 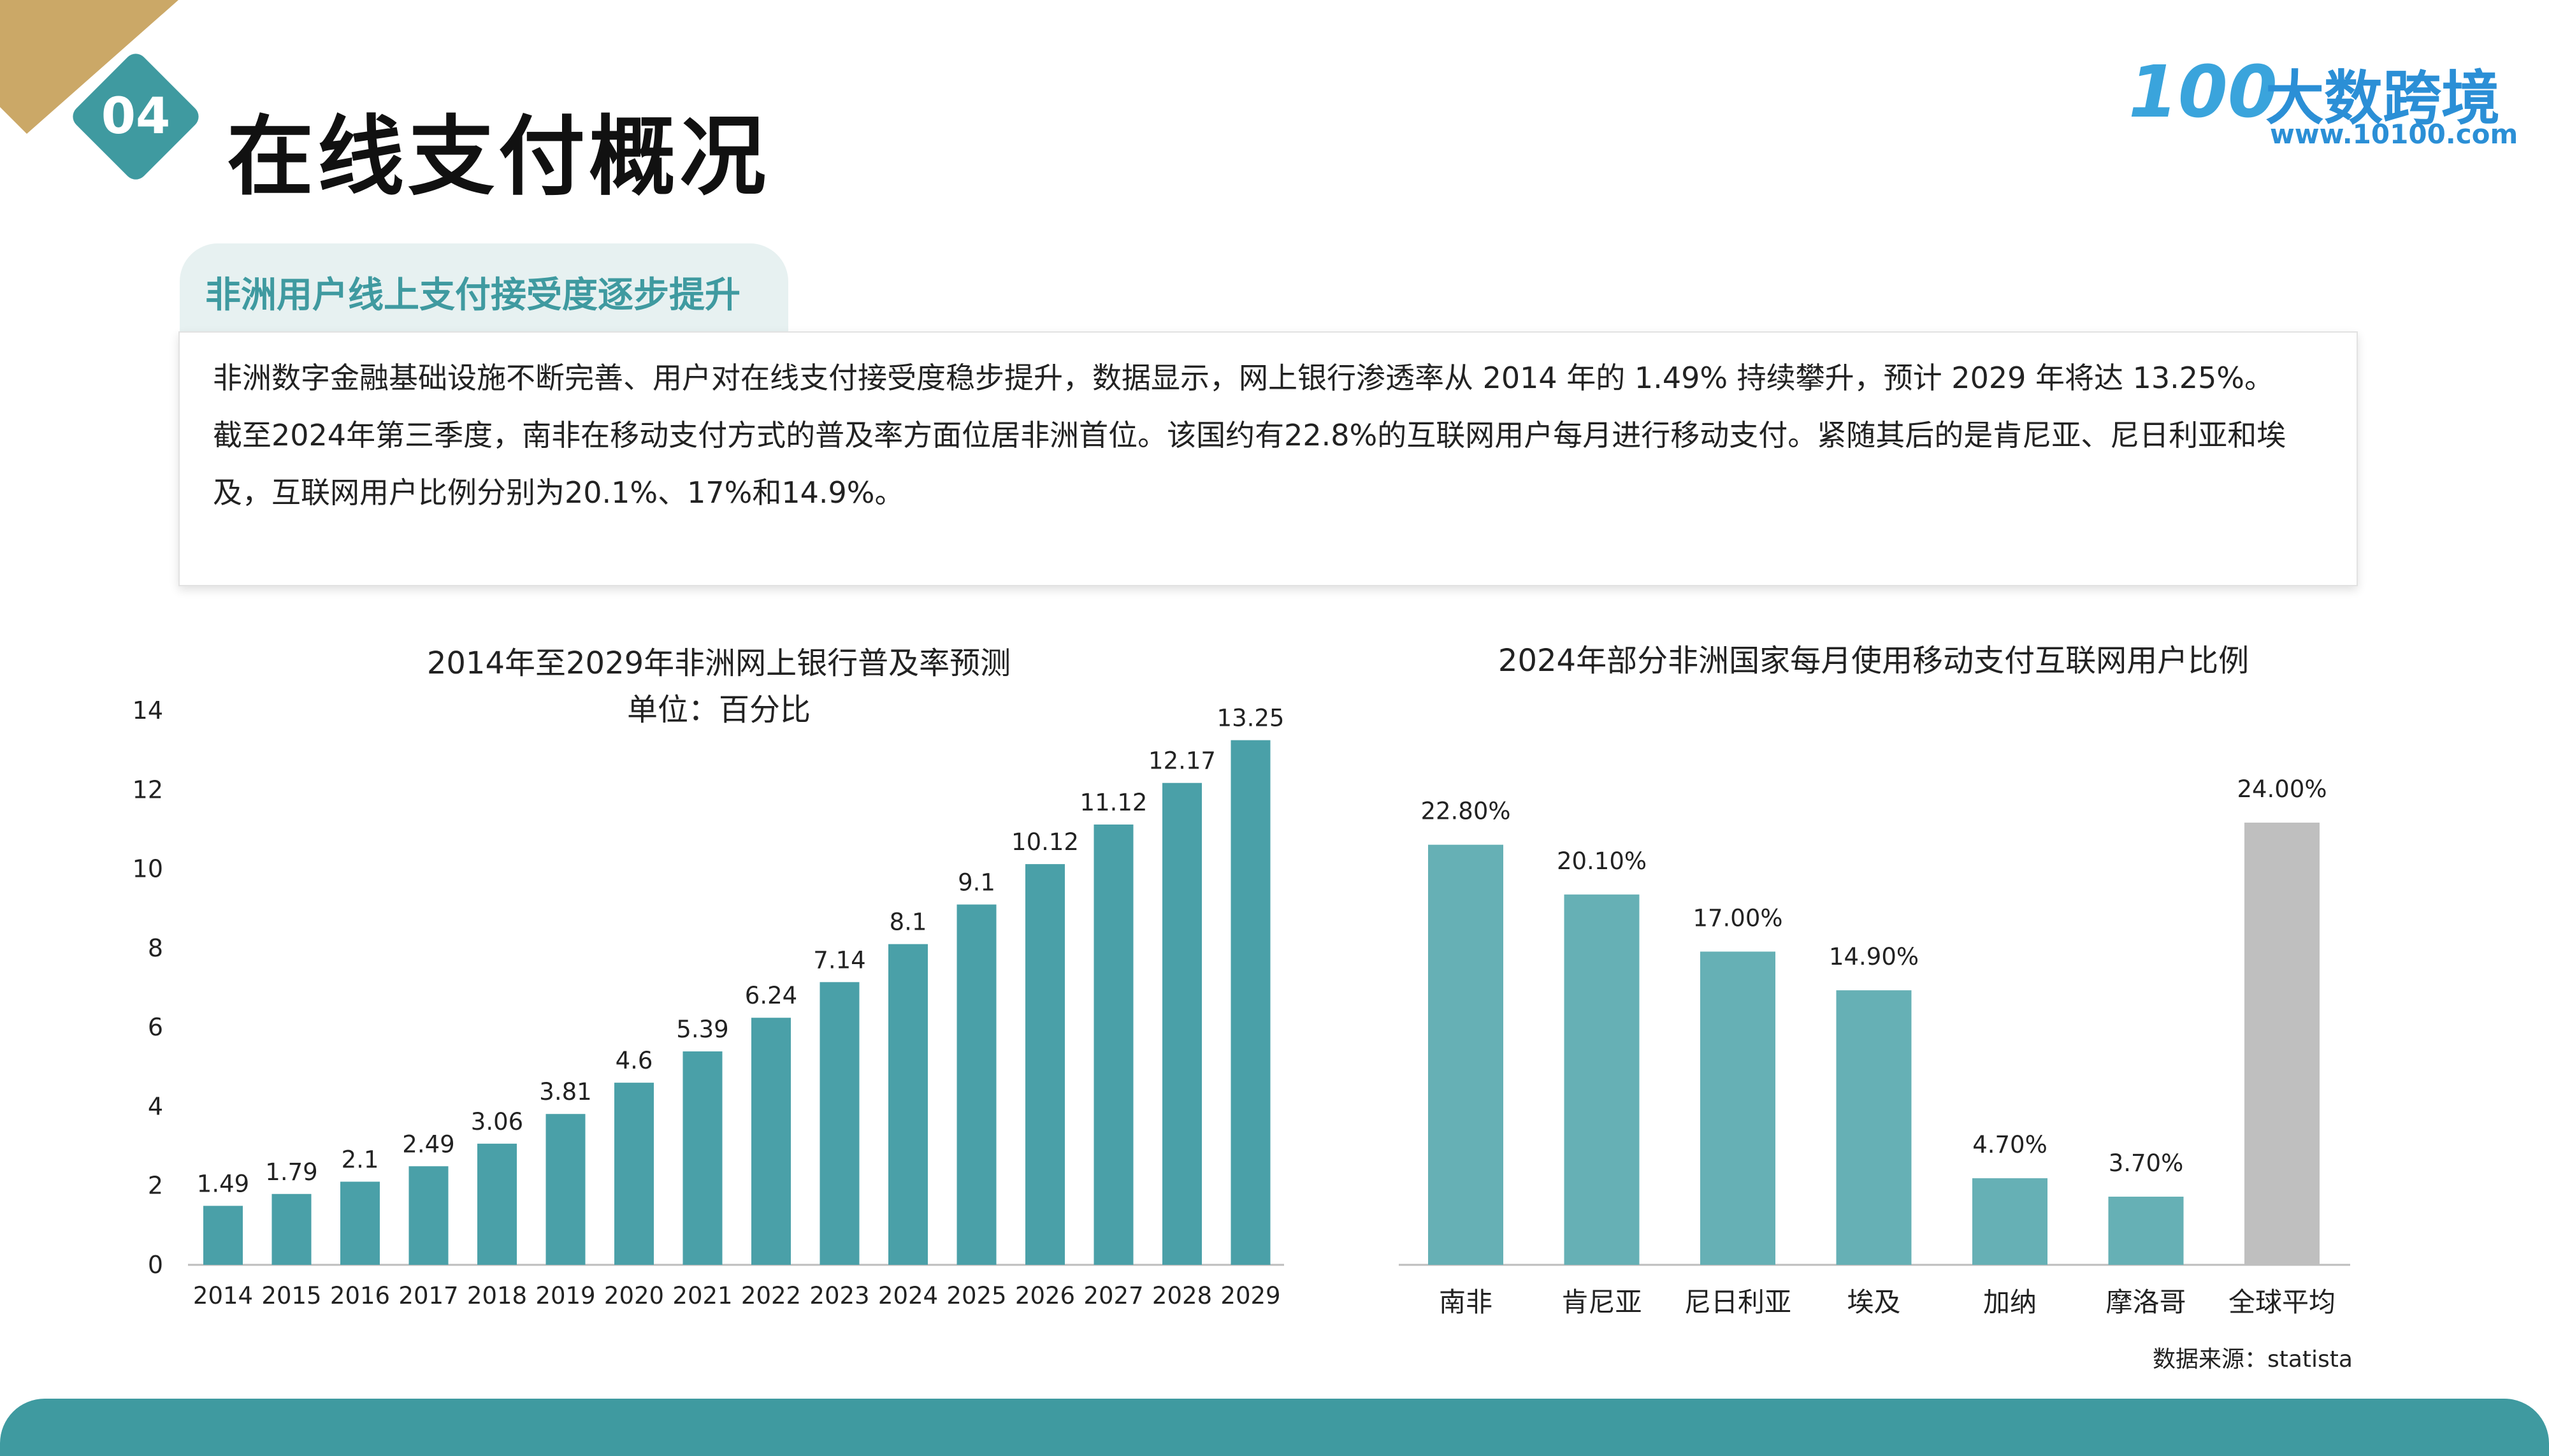 What do you see at coordinates (702, 1295) in the screenshot?
I see `left-x-tick-label: 2021` at bounding box center [702, 1295].